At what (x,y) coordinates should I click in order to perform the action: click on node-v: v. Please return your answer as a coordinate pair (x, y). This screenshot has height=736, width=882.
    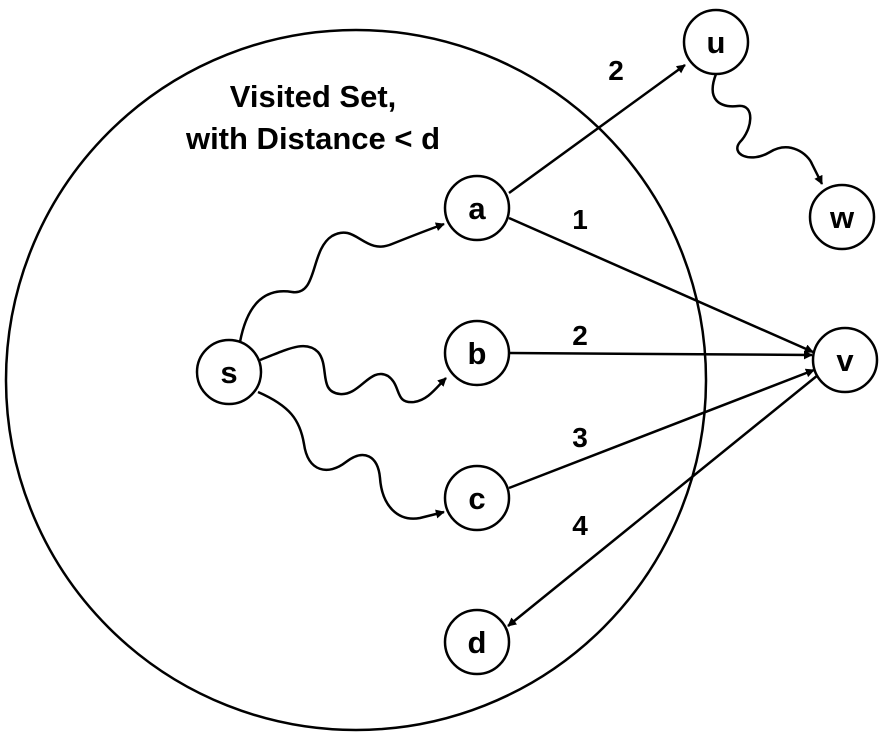
    Looking at the image, I should click on (845, 360).